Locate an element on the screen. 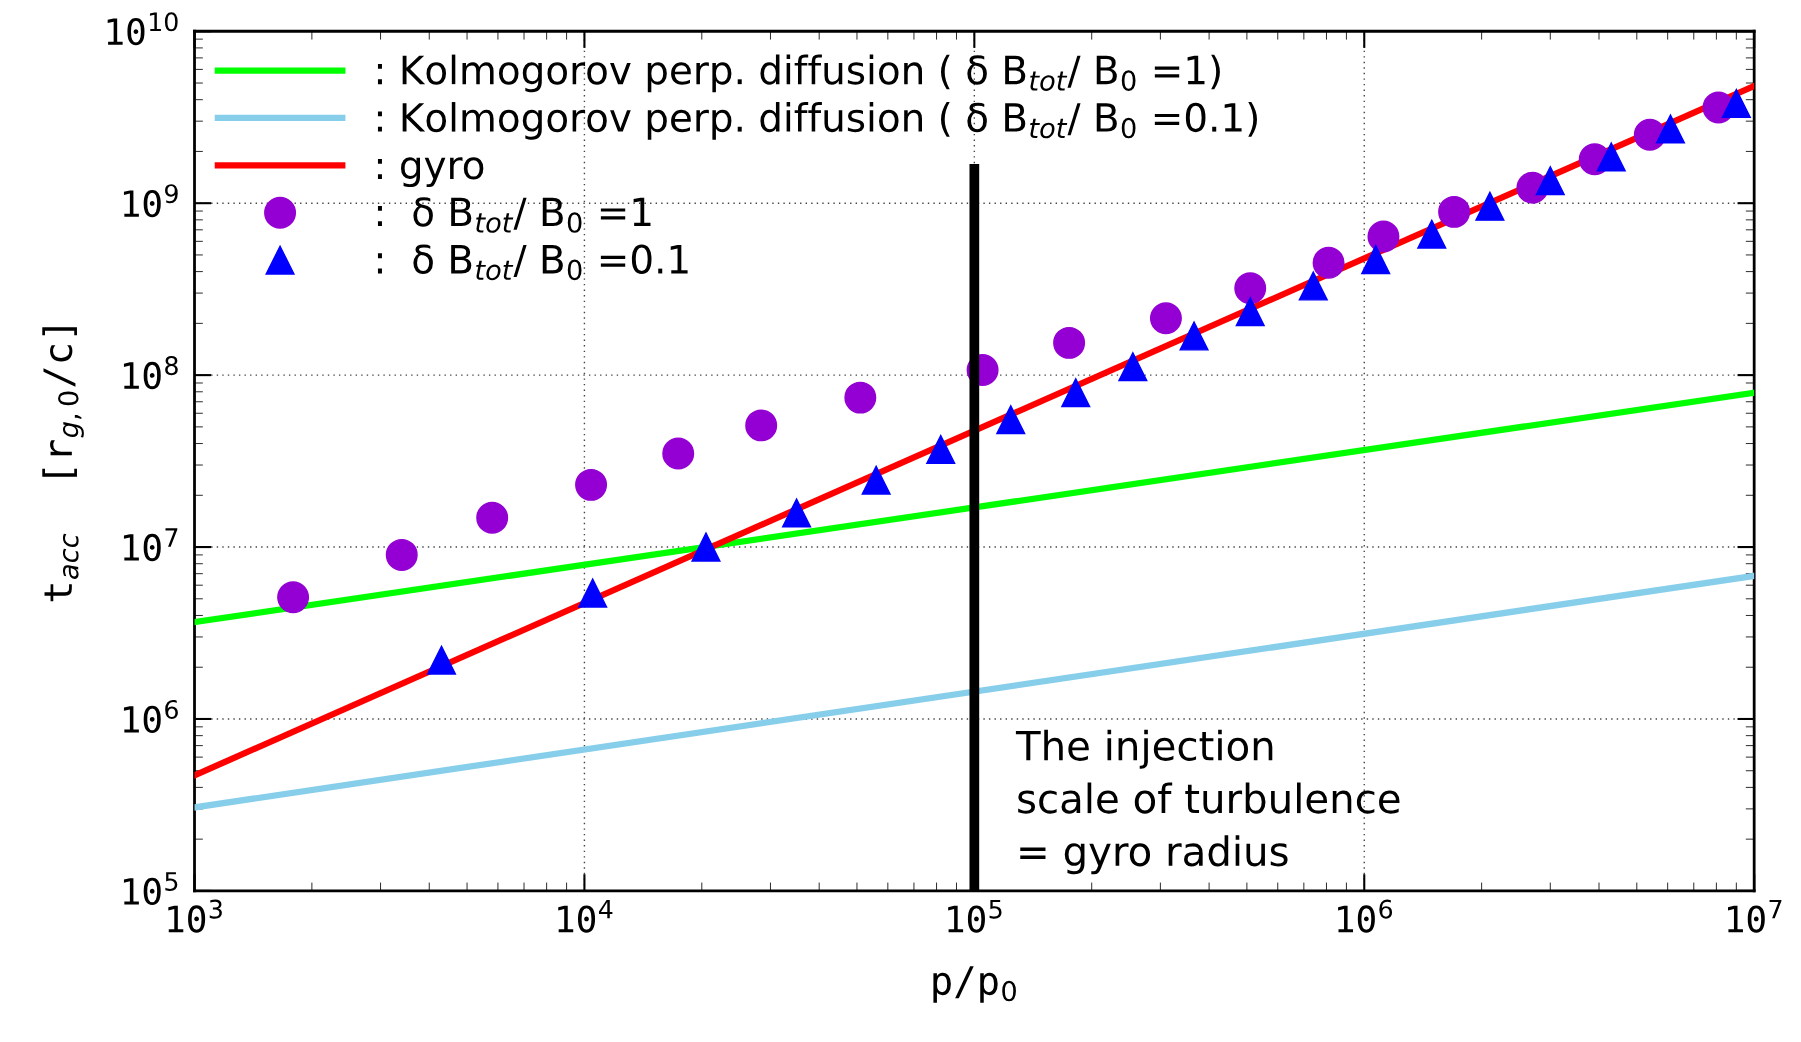 This screenshot has width=1801, height=1042. legend-label: : δ B$_{tot}$/ B$_{0}$ =0.1 is located at coordinates (532, 262).